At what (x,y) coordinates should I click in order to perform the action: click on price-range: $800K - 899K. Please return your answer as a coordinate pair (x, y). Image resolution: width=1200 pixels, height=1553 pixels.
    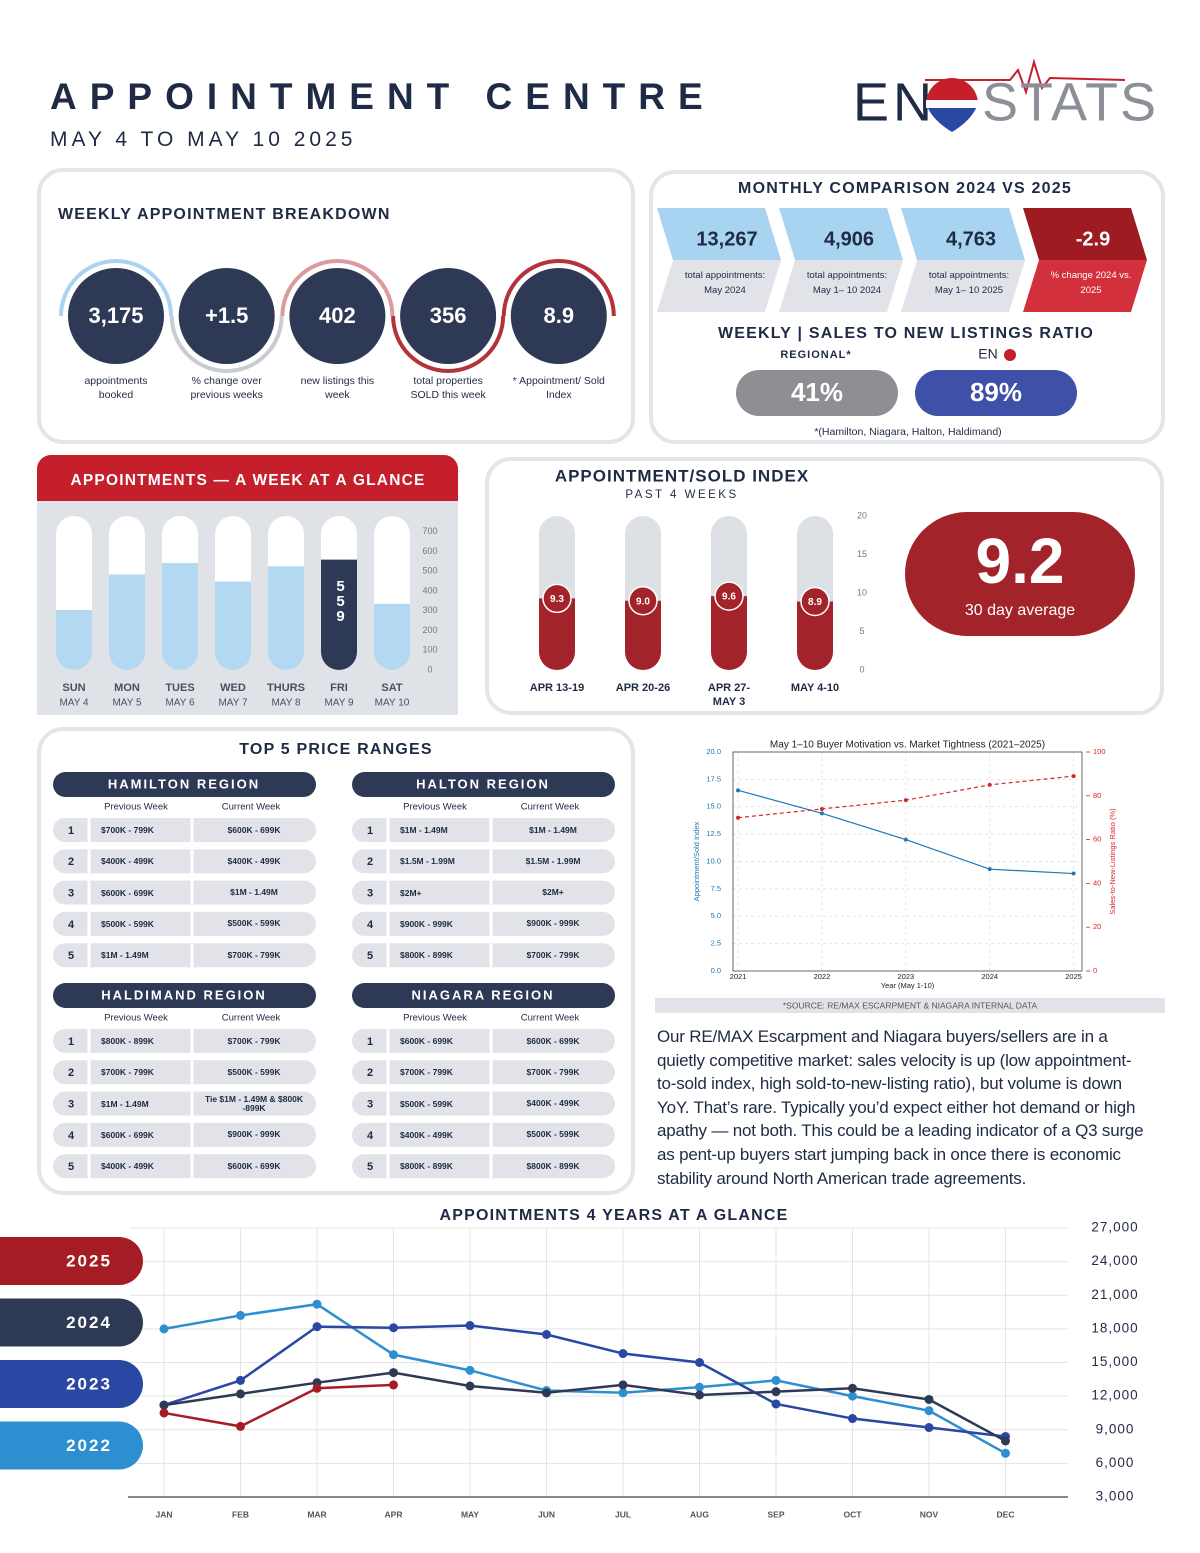
    Looking at the image, I should click on (426, 955).